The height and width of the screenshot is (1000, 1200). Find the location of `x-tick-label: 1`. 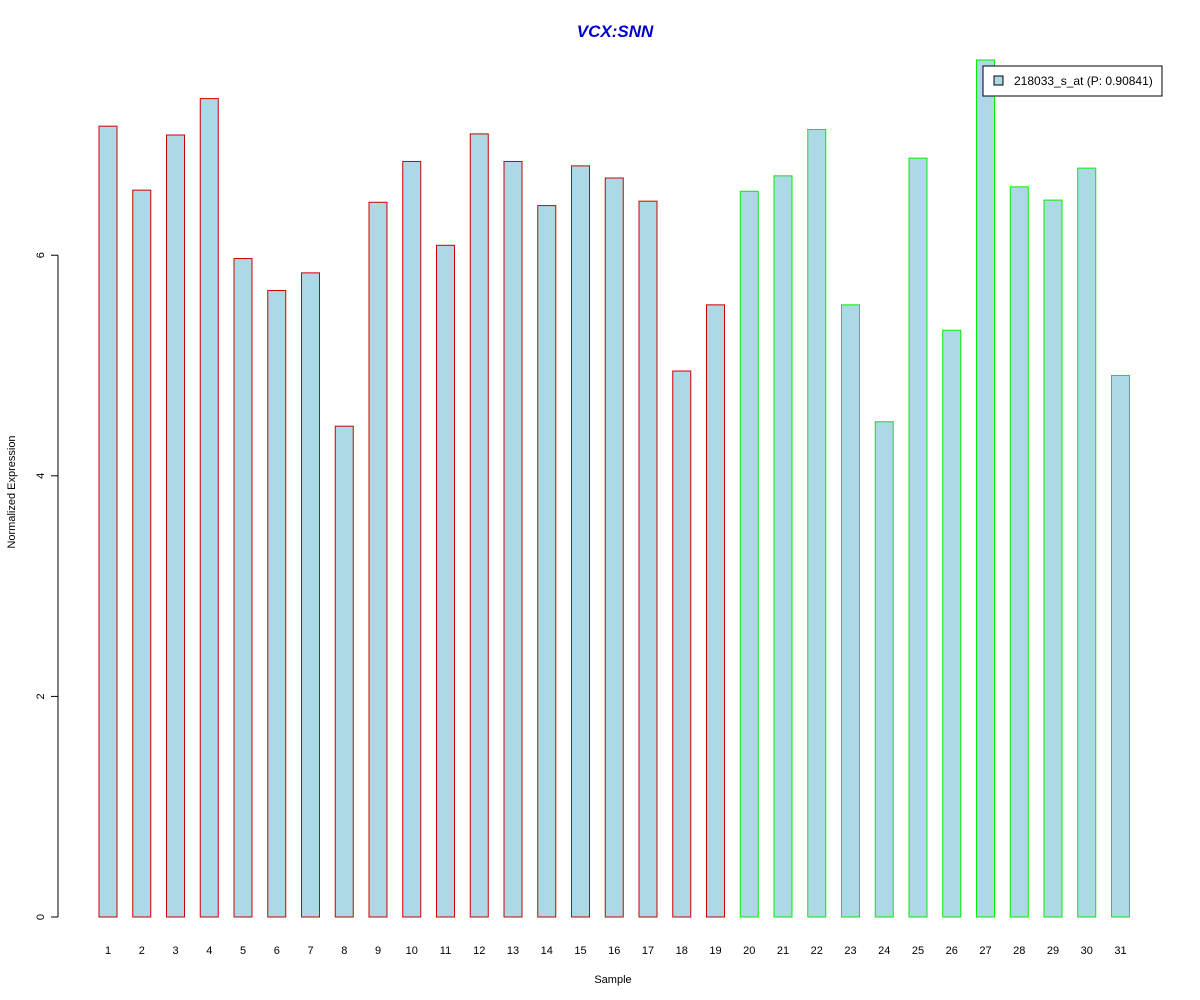

x-tick-label: 1 is located at coordinates (108, 951).